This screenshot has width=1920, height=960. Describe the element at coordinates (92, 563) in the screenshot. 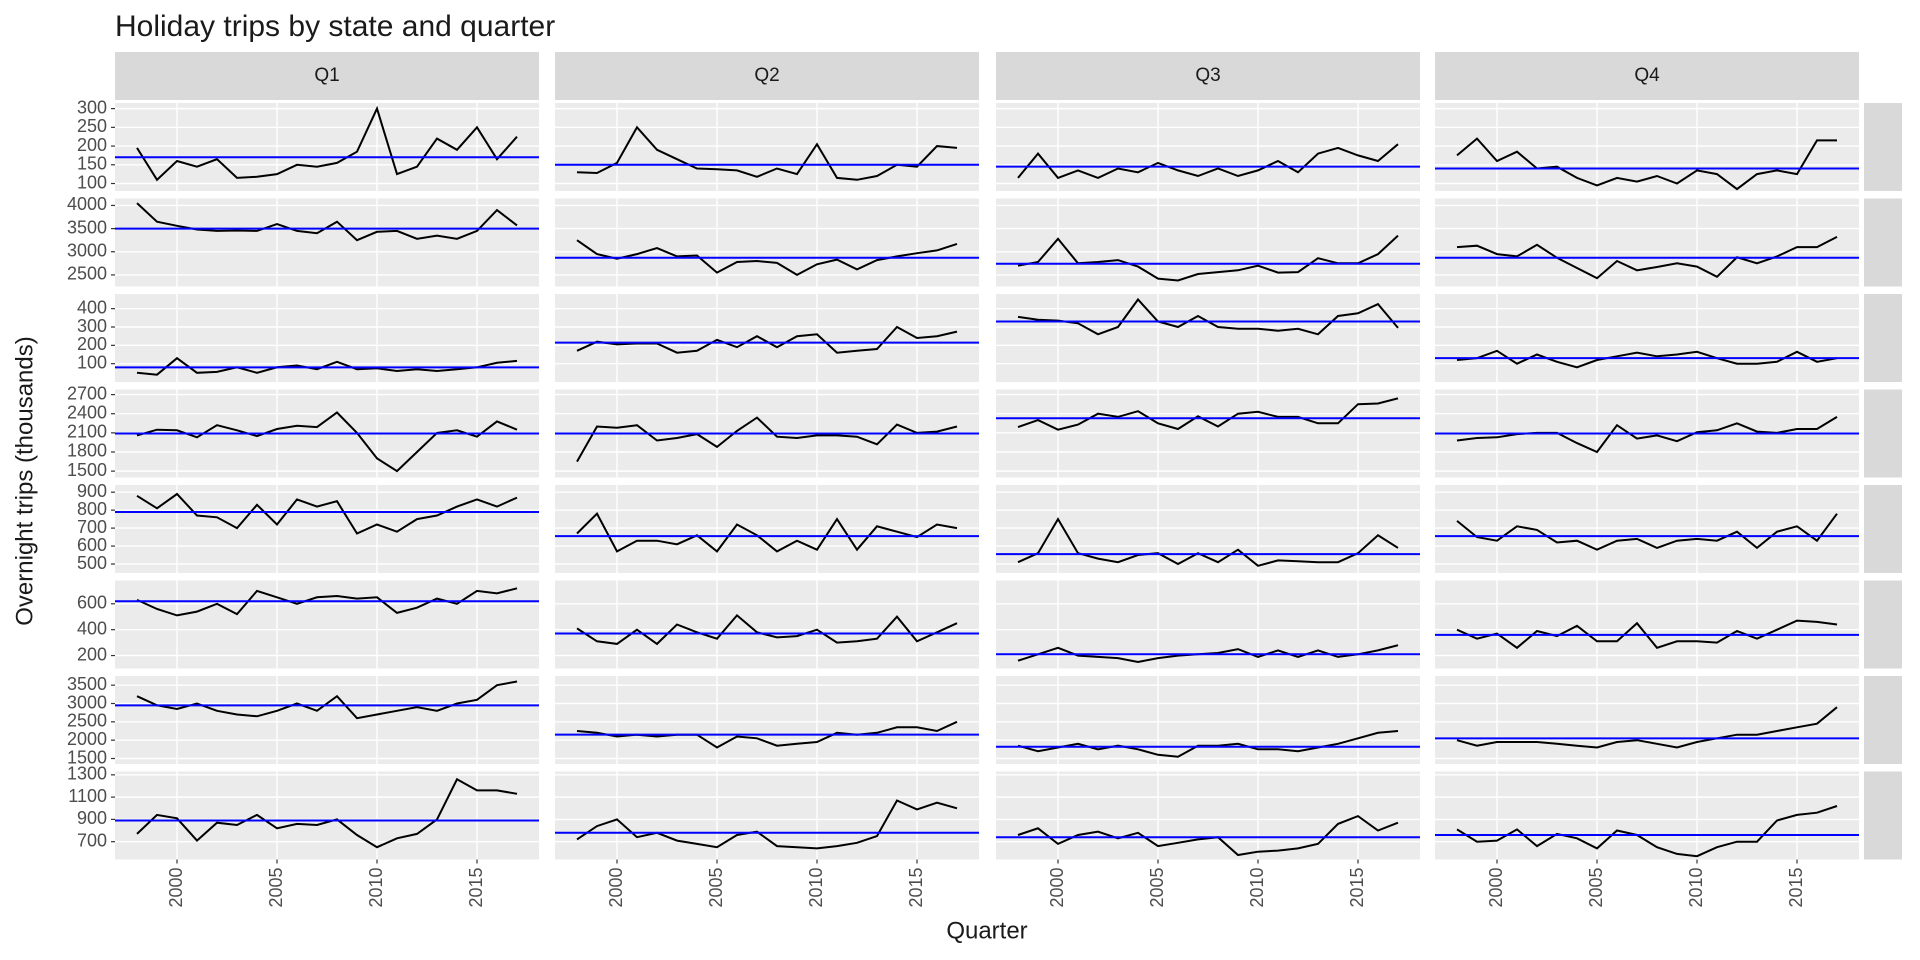

I see `y-tick-label: 500` at that location.